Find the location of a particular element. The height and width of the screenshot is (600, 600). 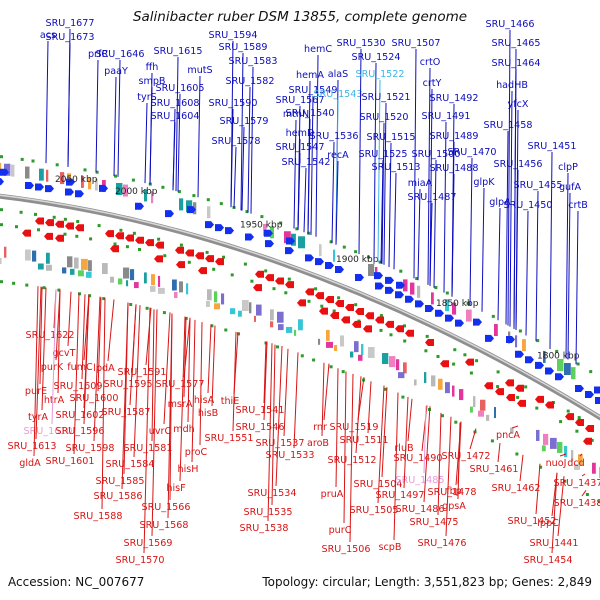

gene-label-bottom: SRU_1533 is located at coordinates (290, 455).